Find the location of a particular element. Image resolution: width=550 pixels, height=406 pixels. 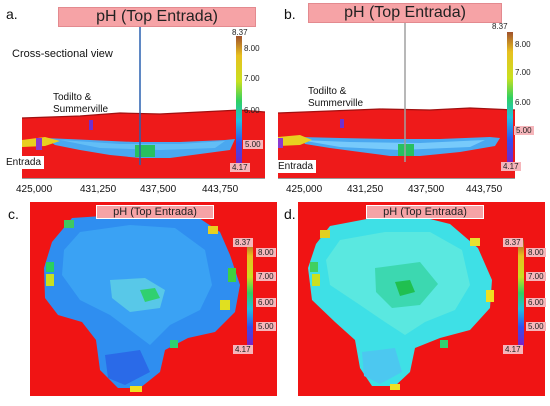

panel-b-cb-tick: 8.00 is located at coordinates (523, 44).